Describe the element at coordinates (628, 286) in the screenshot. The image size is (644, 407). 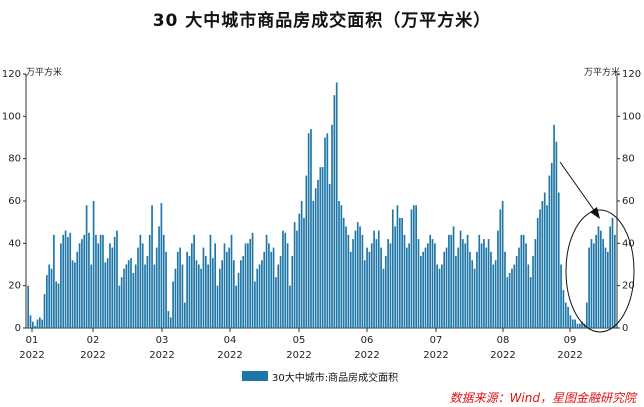
I see `right-tick-label: 20` at that location.